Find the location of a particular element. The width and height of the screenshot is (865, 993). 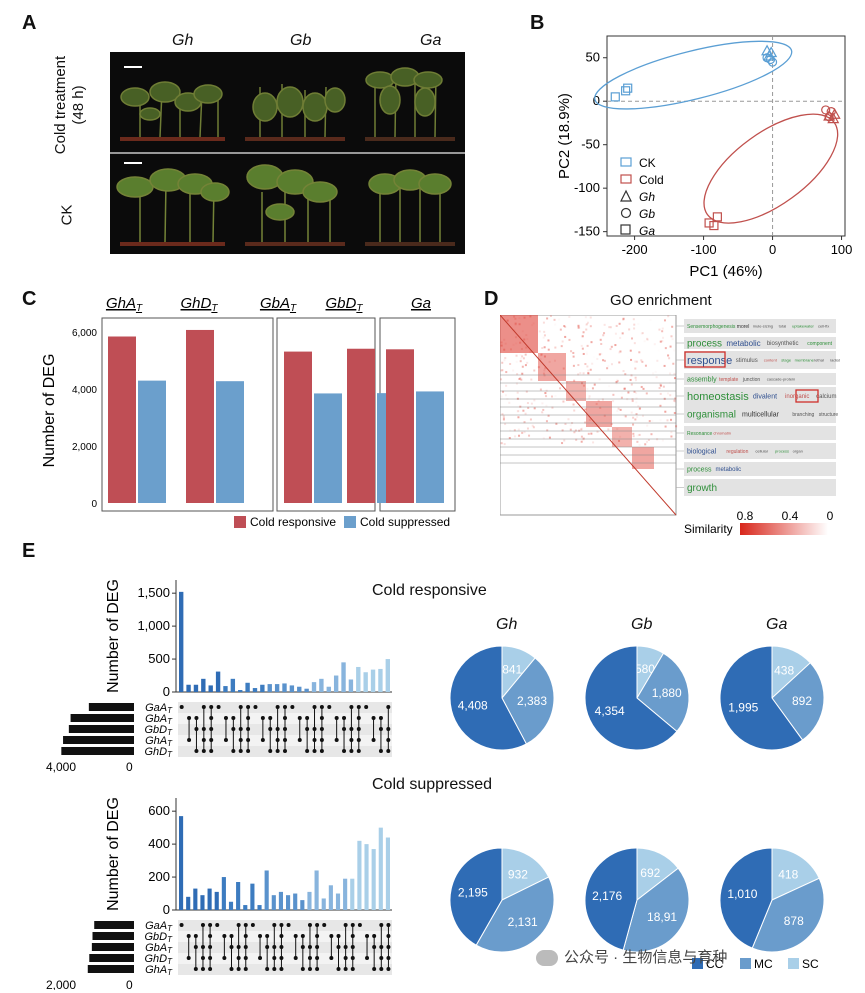

upset-resp-set-label: GbAT is located at coordinates (159, 719).